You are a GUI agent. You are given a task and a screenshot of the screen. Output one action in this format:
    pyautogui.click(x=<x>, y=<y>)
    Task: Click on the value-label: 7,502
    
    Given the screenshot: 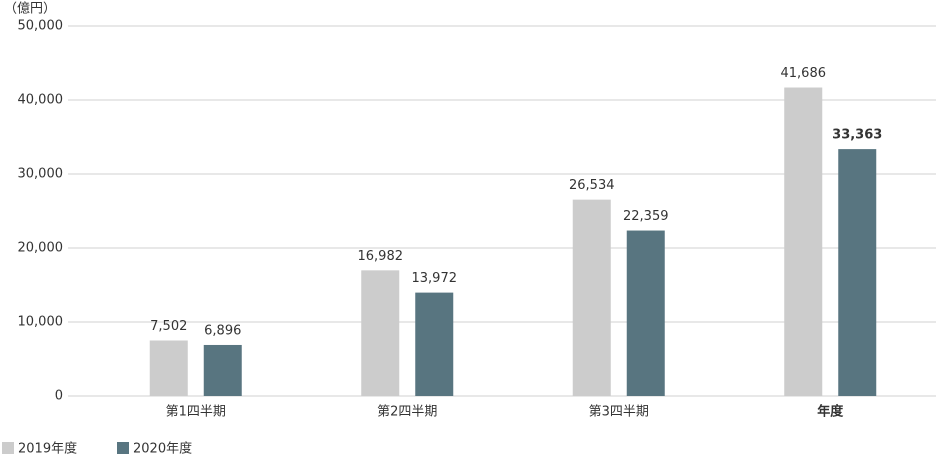 What is the action you would take?
    pyautogui.click(x=168, y=326)
    